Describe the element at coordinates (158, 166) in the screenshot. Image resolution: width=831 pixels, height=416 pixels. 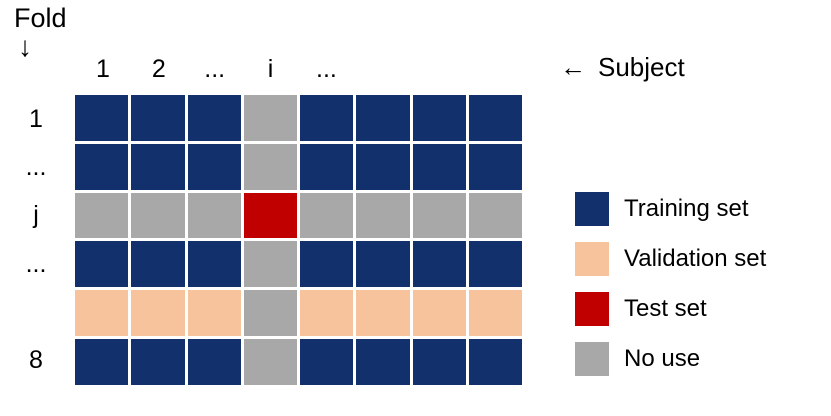
I see `grid-cell-r2-c2-training` at that location.